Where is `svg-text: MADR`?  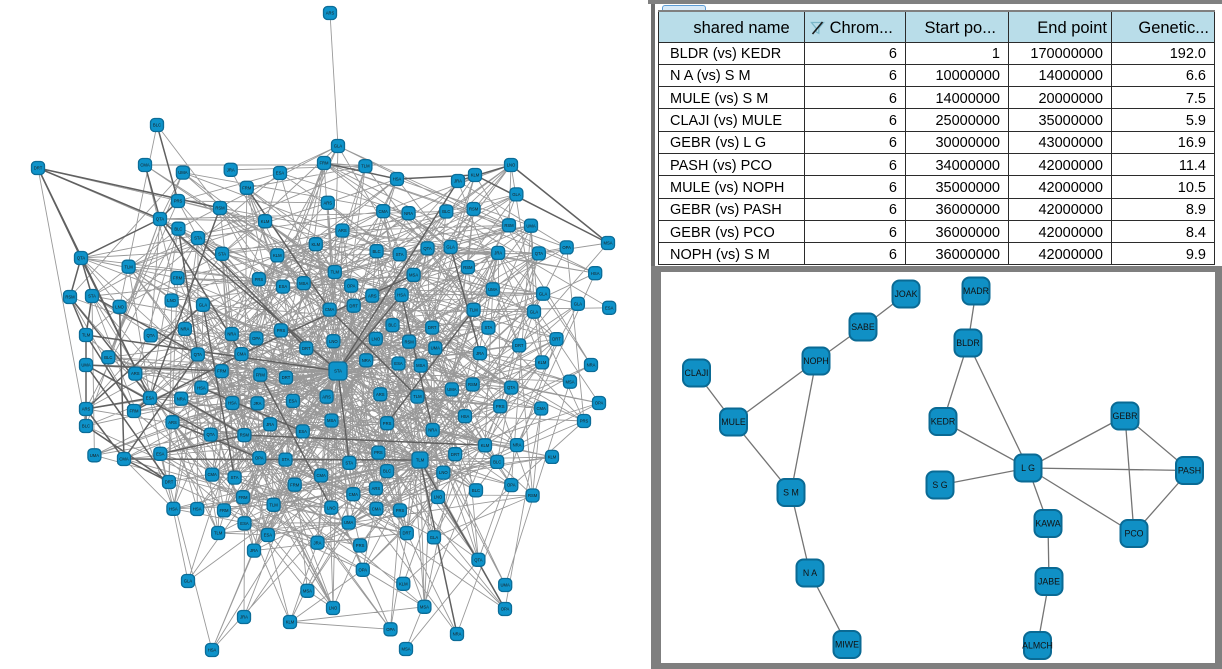 svg-text: MADR is located at coordinates (976, 291).